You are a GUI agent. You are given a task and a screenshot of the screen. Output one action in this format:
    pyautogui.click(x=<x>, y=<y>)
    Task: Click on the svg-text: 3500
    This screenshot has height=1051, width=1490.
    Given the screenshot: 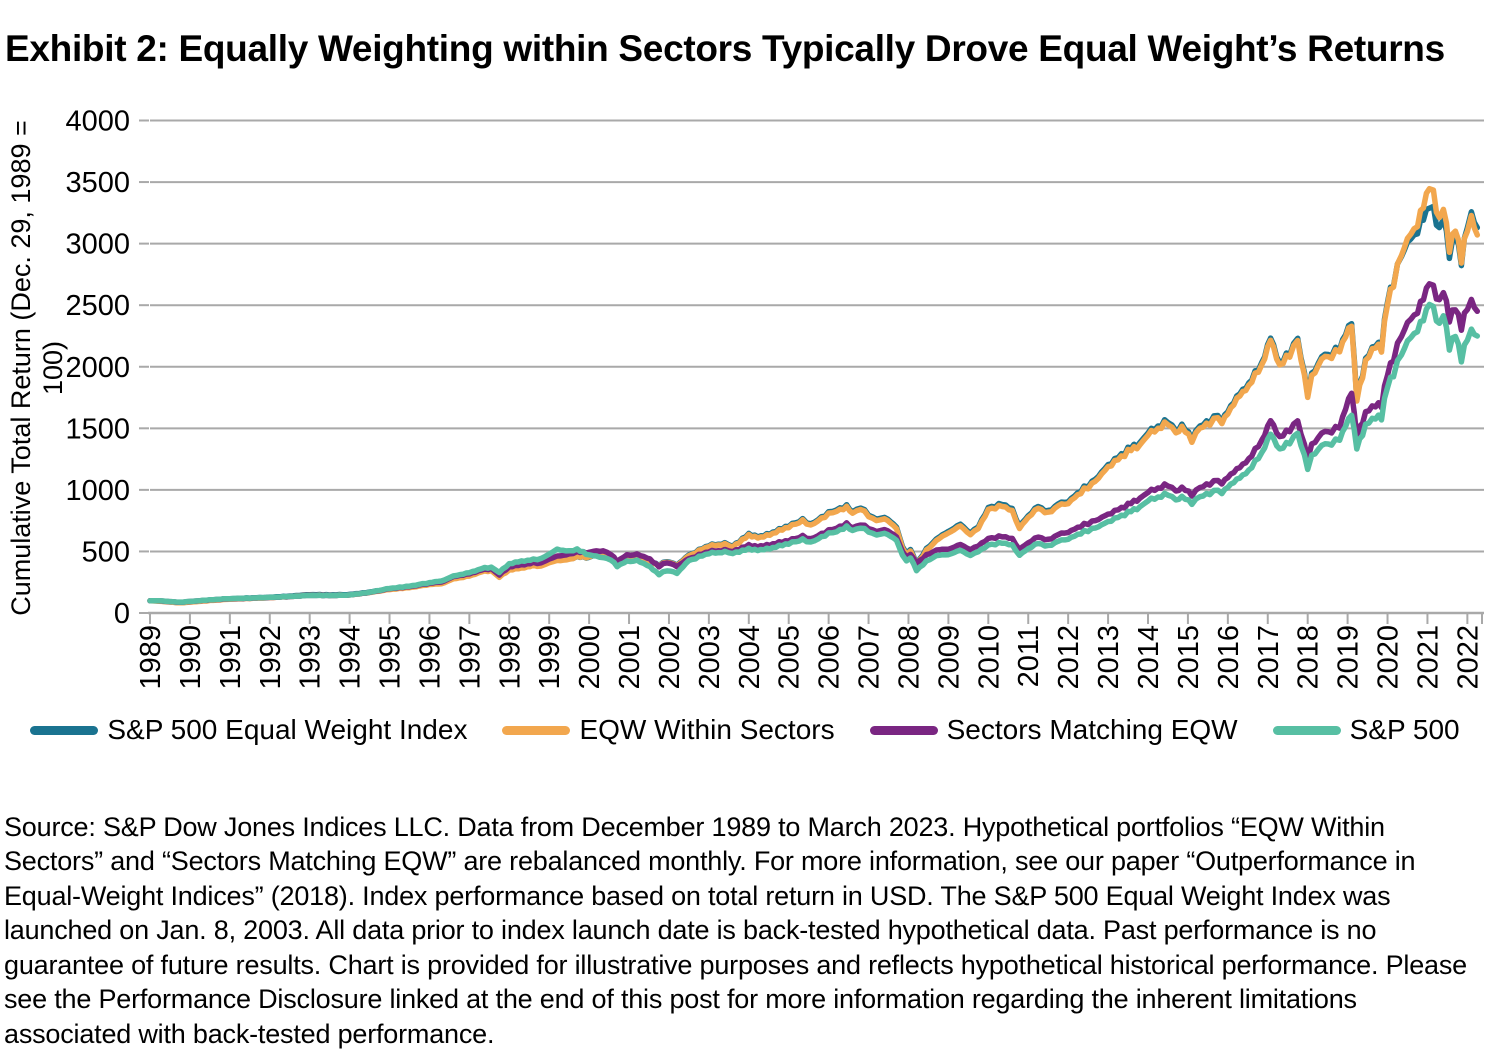 What is the action you would take?
    pyautogui.click(x=97, y=183)
    